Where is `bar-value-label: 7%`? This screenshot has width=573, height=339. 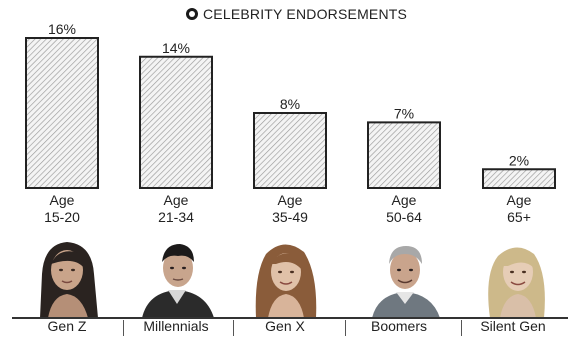 bar-value-label: 7% is located at coordinates (404, 113).